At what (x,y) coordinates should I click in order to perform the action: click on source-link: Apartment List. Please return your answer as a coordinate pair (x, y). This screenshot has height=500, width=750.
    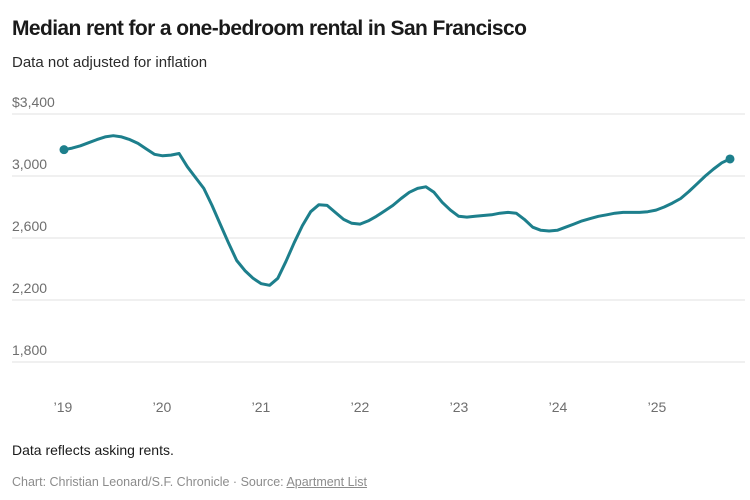
    Looking at the image, I should click on (327, 482).